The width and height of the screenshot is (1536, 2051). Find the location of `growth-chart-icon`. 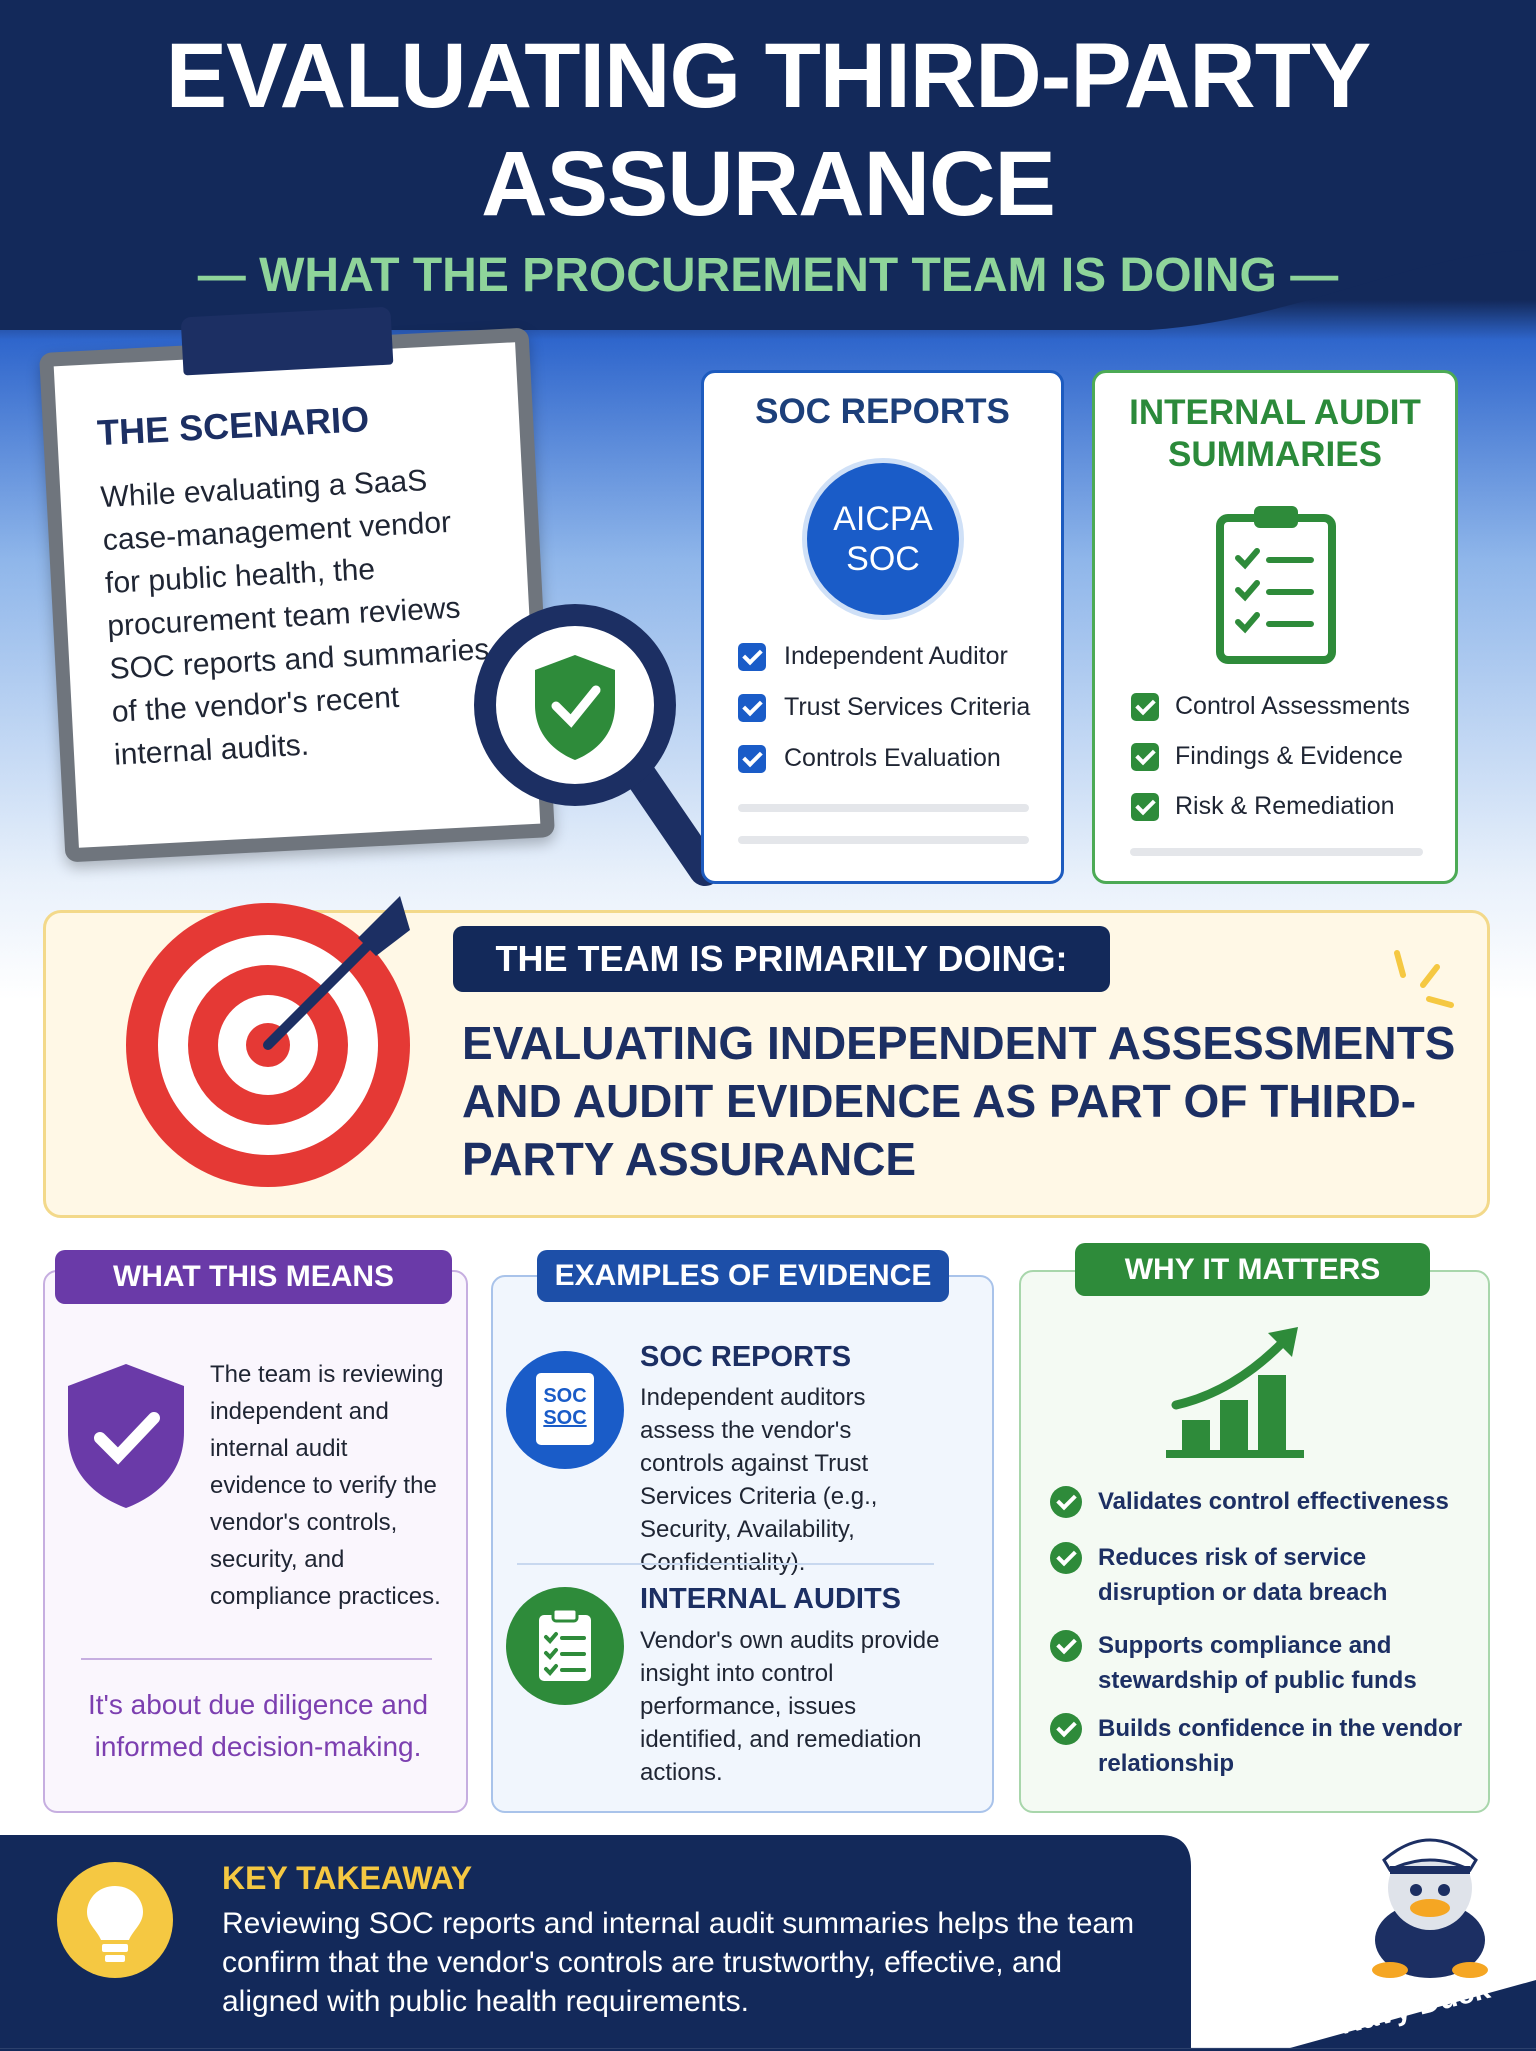

growth-chart-icon is located at coordinates (1235, 1392).